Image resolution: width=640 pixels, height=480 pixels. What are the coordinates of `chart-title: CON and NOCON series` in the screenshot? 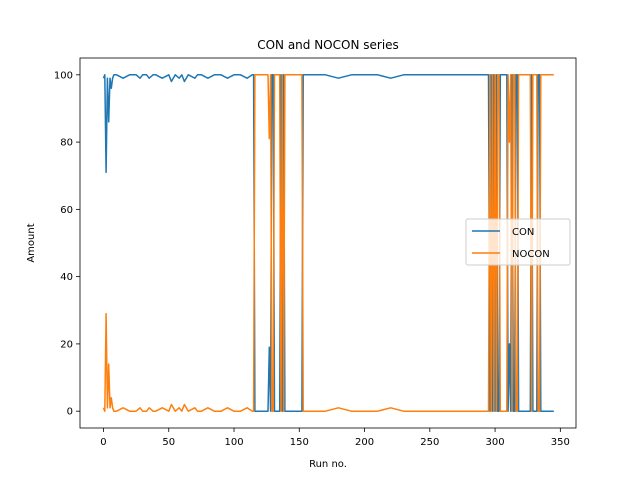 It's located at (328, 45).